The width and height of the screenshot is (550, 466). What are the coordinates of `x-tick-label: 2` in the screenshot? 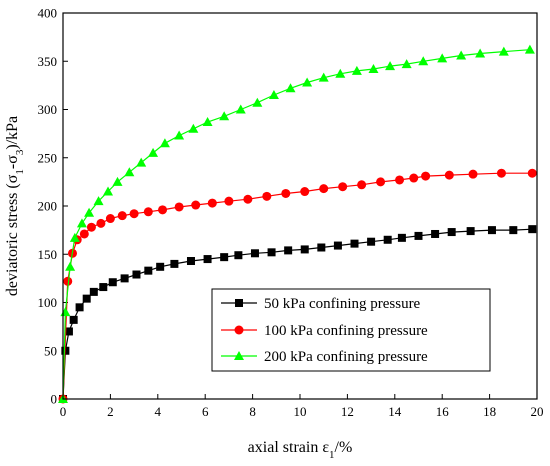 It's located at (110, 411).